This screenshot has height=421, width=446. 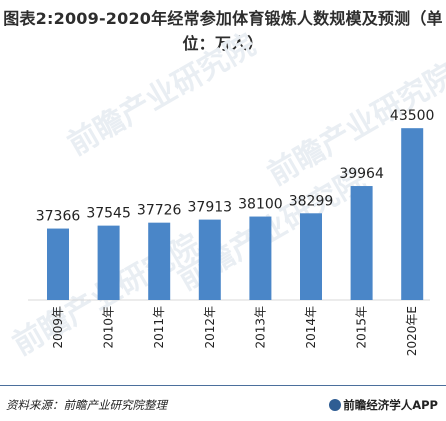 I want to click on x-tick-label-2: 2011年, so click(x=159, y=327).